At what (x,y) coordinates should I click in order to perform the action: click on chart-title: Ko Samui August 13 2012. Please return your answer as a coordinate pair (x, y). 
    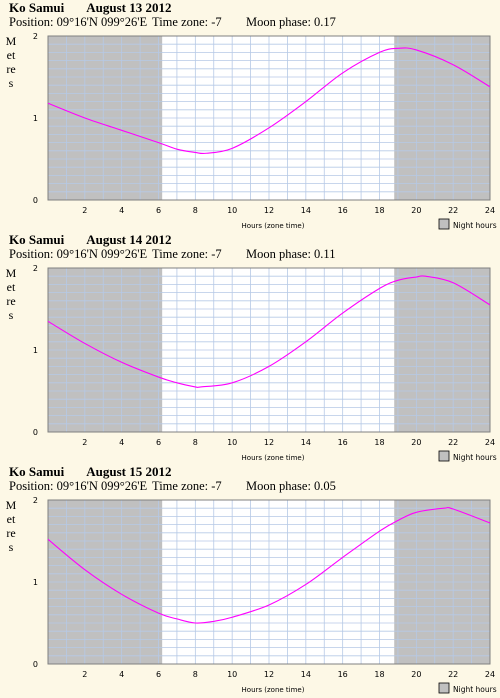
    Looking at the image, I should click on (90, 8).